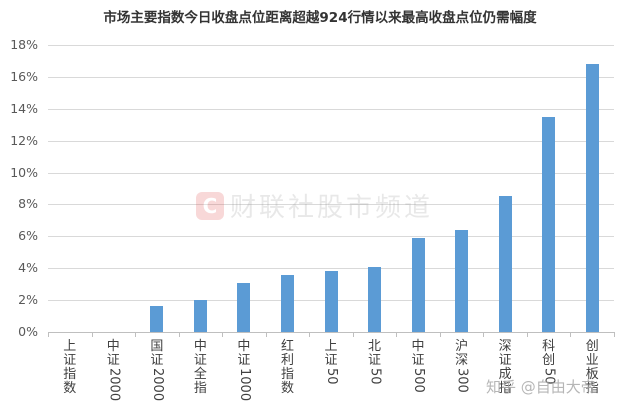 The width and height of the screenshot is (640, 412). I want to click on y-tick-label: 6%, so click(28, 236).